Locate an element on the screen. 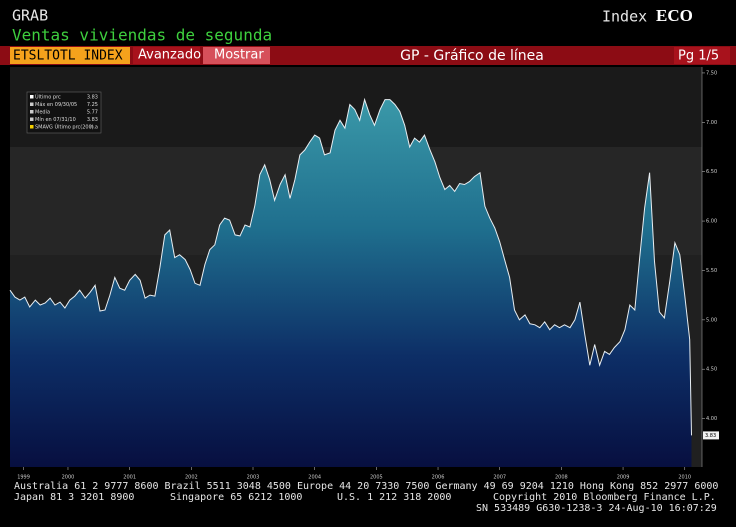 This screenshot has width=736, height=527. description: Ventas viviendas de segunda is located at coordinates (142, 35).